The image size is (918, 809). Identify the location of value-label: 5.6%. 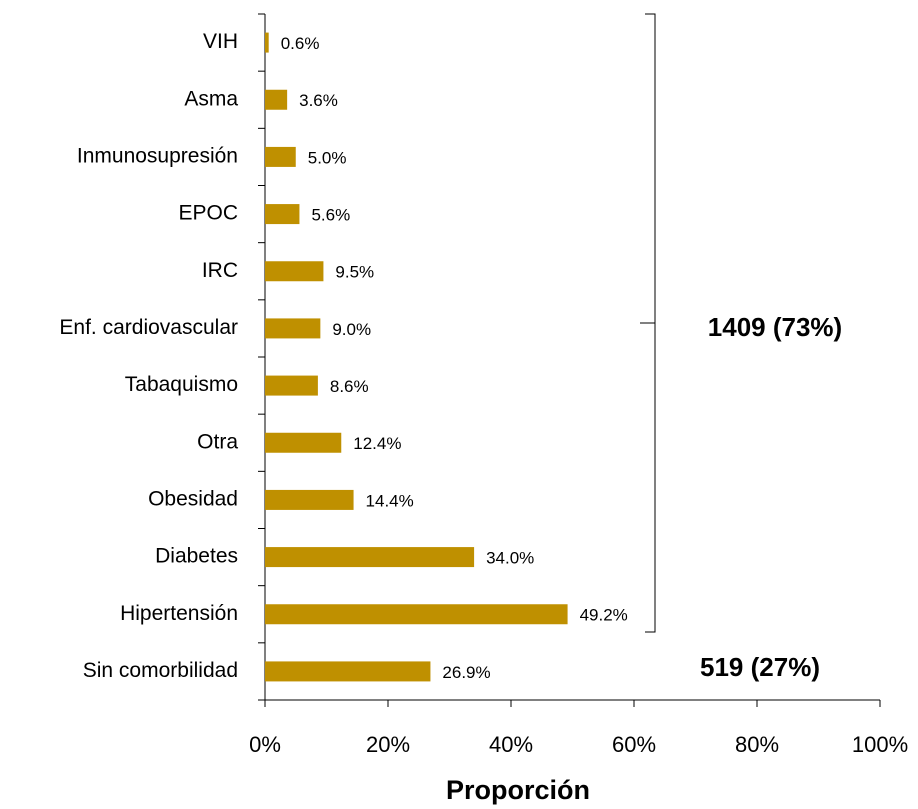
(330, 215).